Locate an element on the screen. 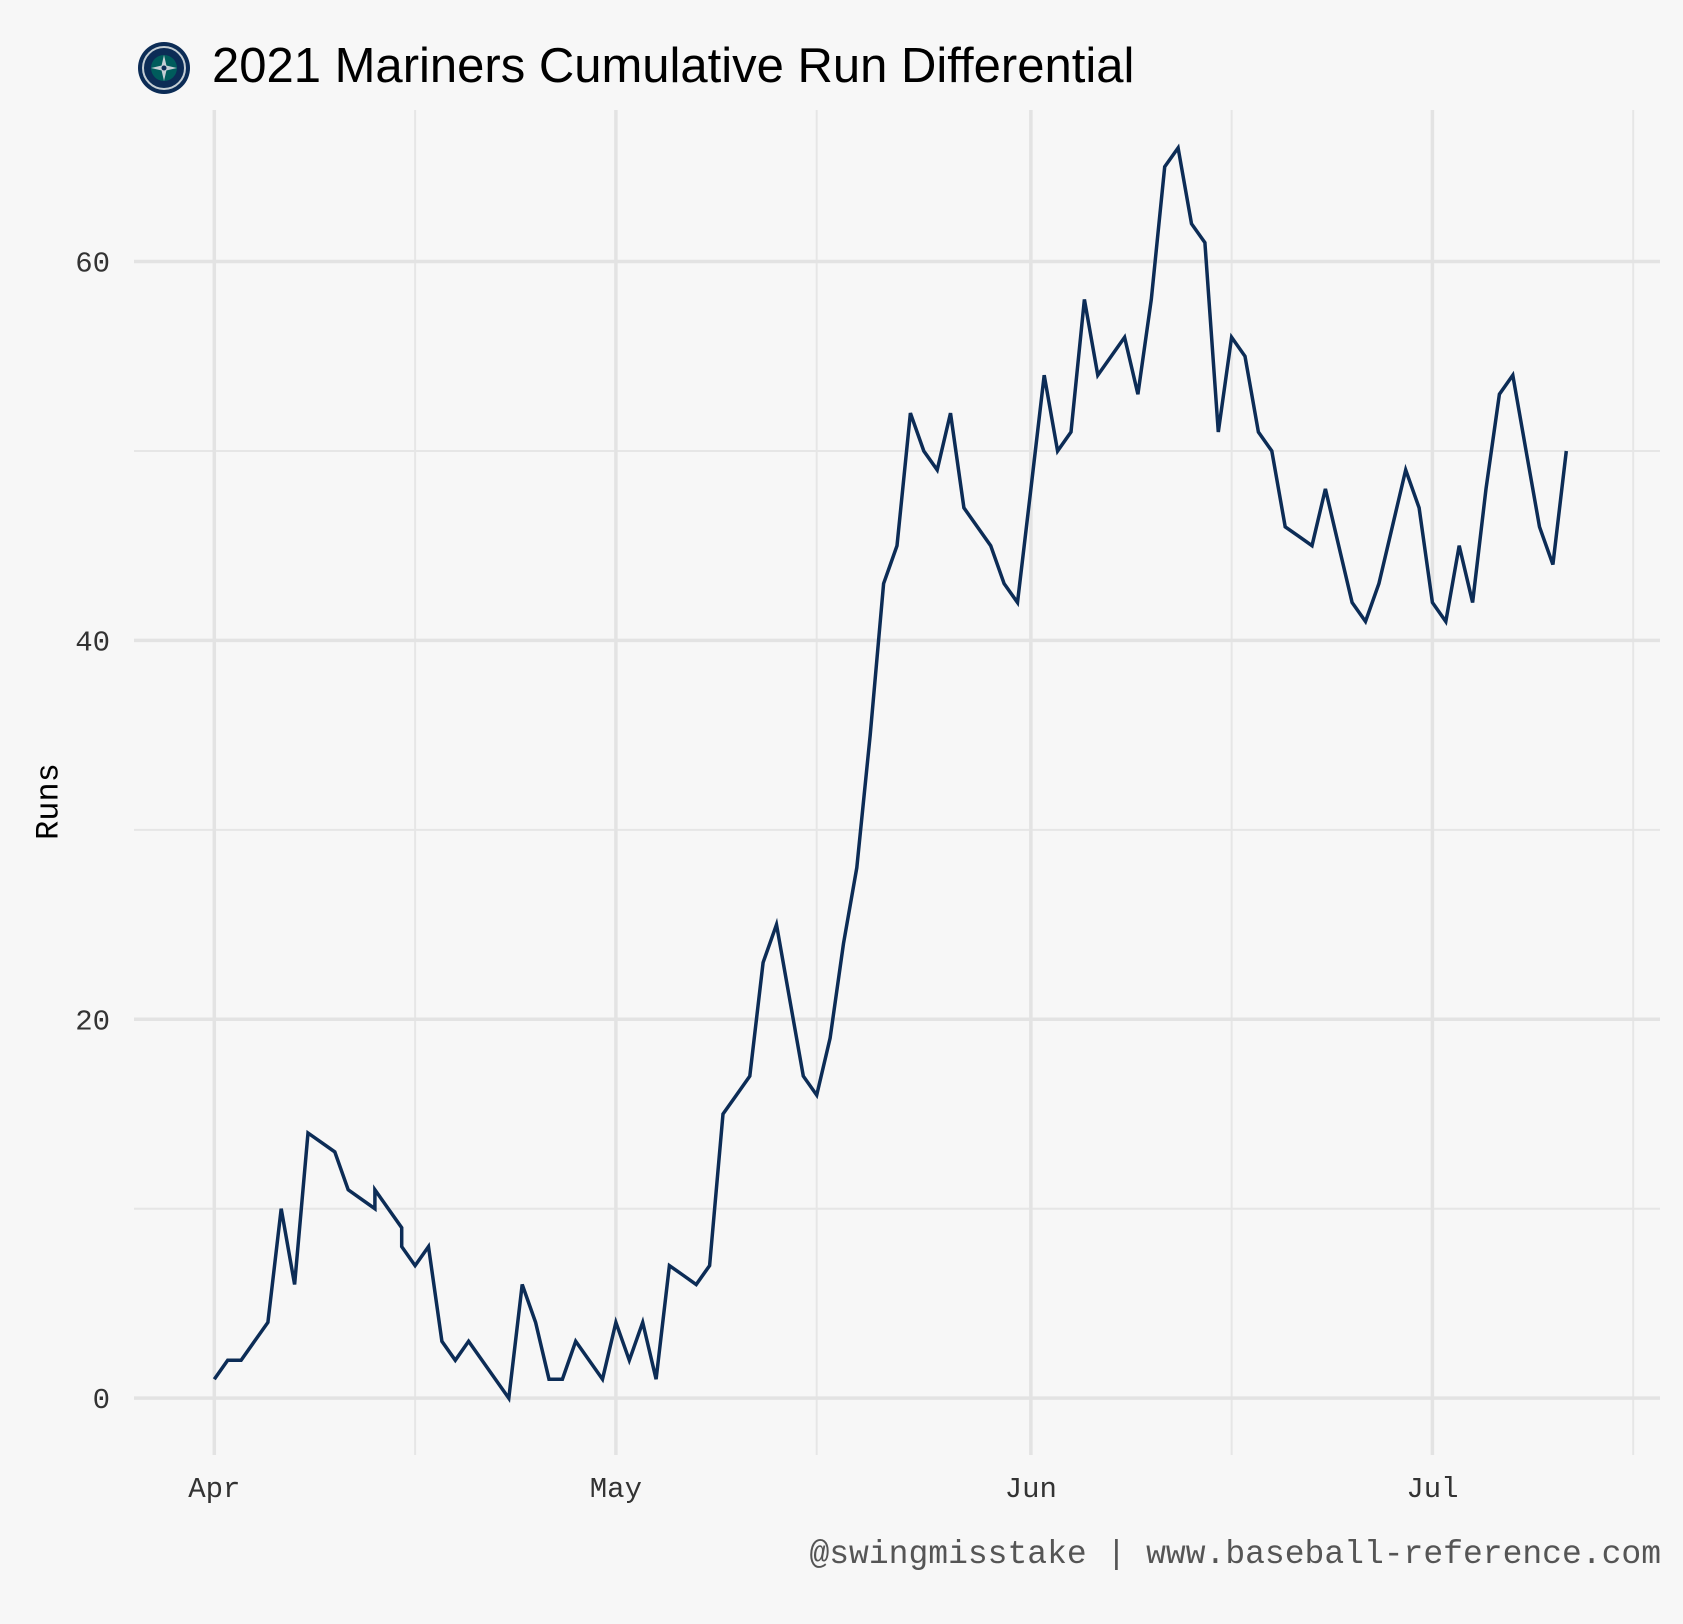  x-tick-label: May is located at coordinates (616, 1489).